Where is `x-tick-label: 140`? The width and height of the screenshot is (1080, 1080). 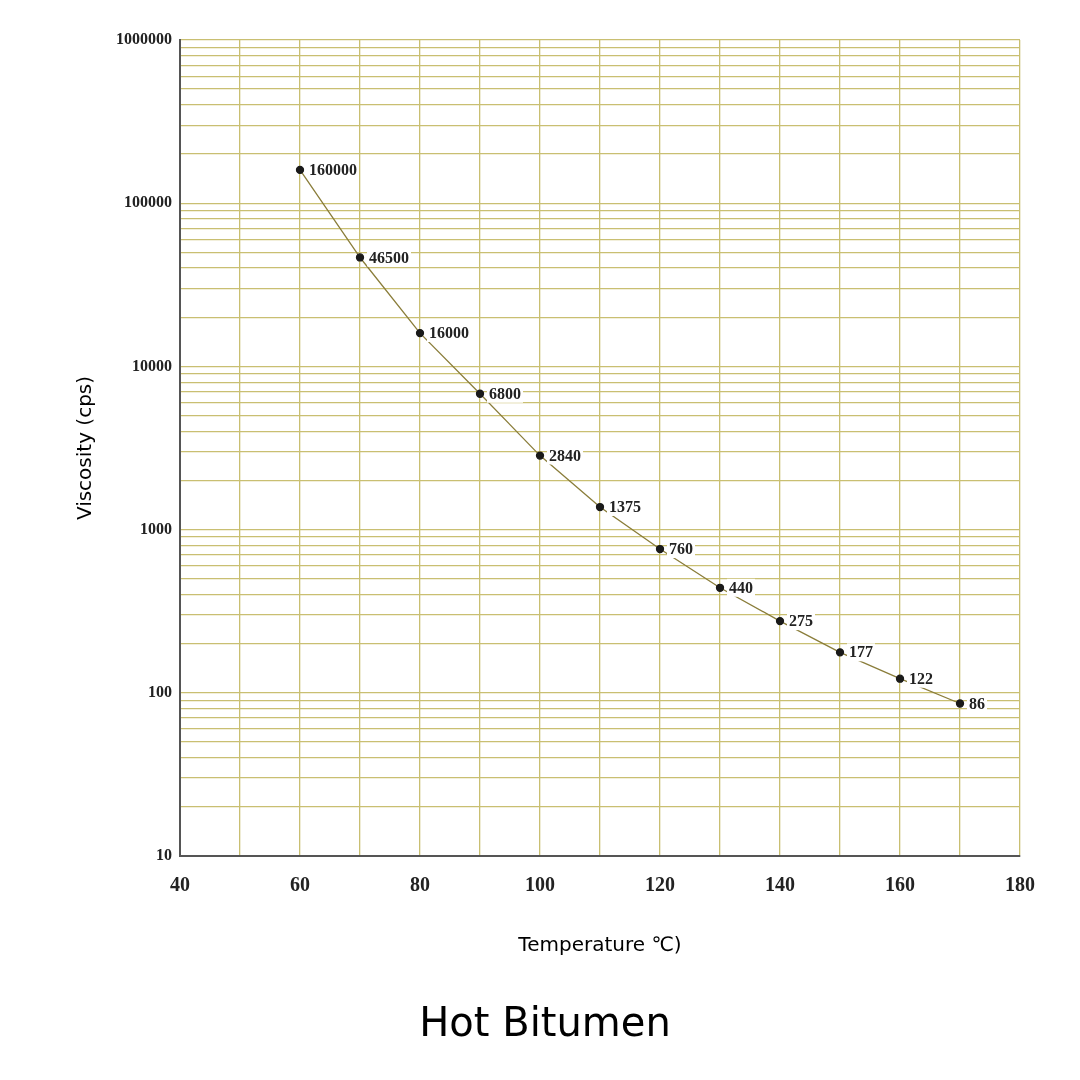
x-tick-label: 140 is located at coordinates (780, 884).